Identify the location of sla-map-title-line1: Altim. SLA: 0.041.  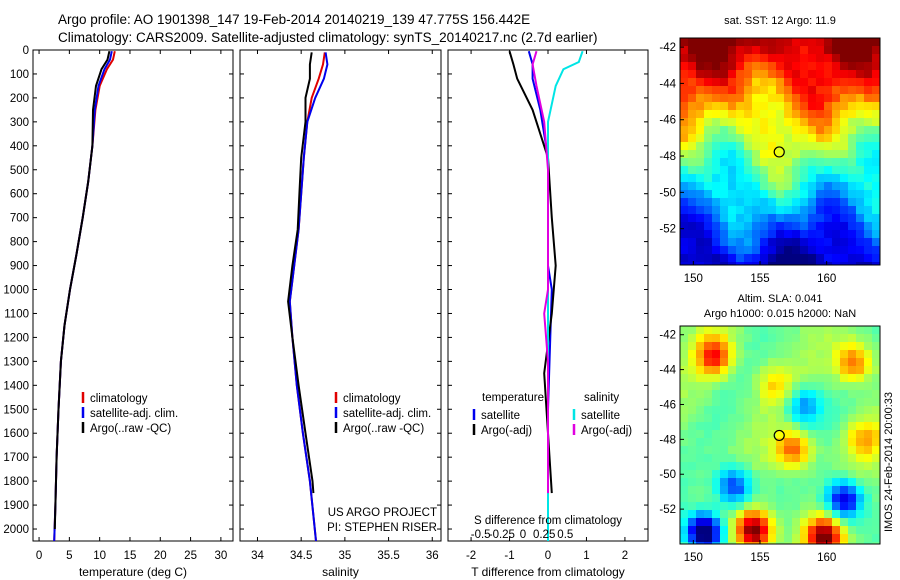
(780, 299).